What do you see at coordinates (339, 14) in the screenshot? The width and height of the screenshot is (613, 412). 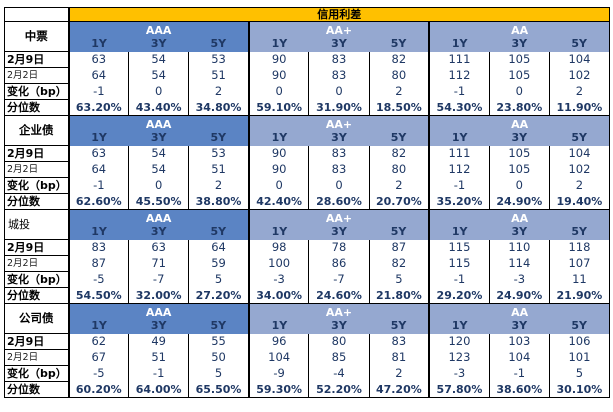 I see `table-title: 信用利差` at bounding box center [339, 14].